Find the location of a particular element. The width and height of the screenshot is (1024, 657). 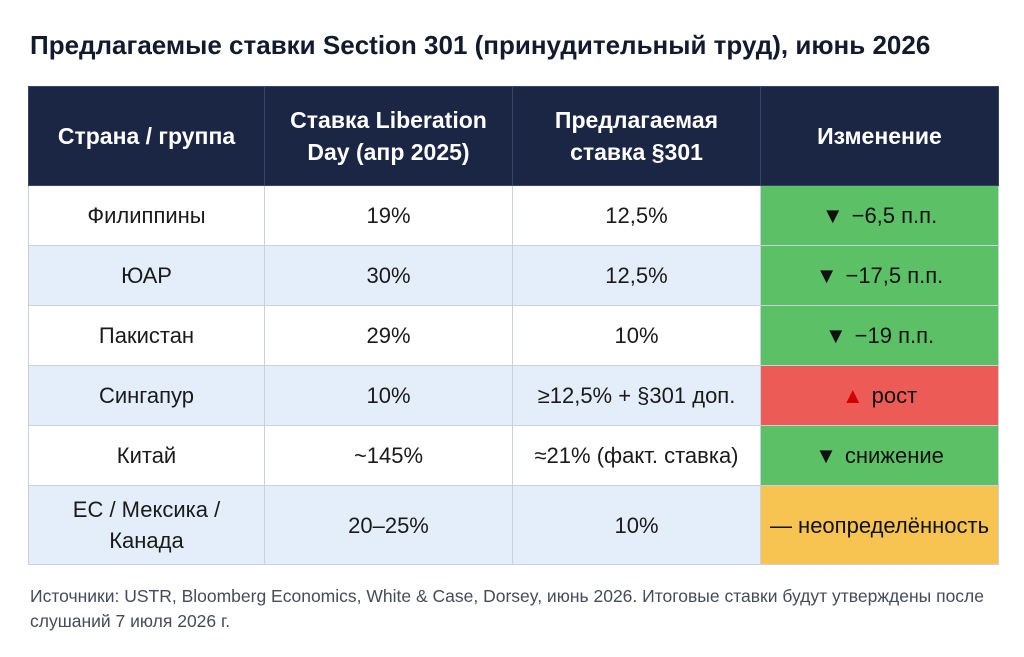

cell-country: Филиппины is located at coordinates (146, 215).